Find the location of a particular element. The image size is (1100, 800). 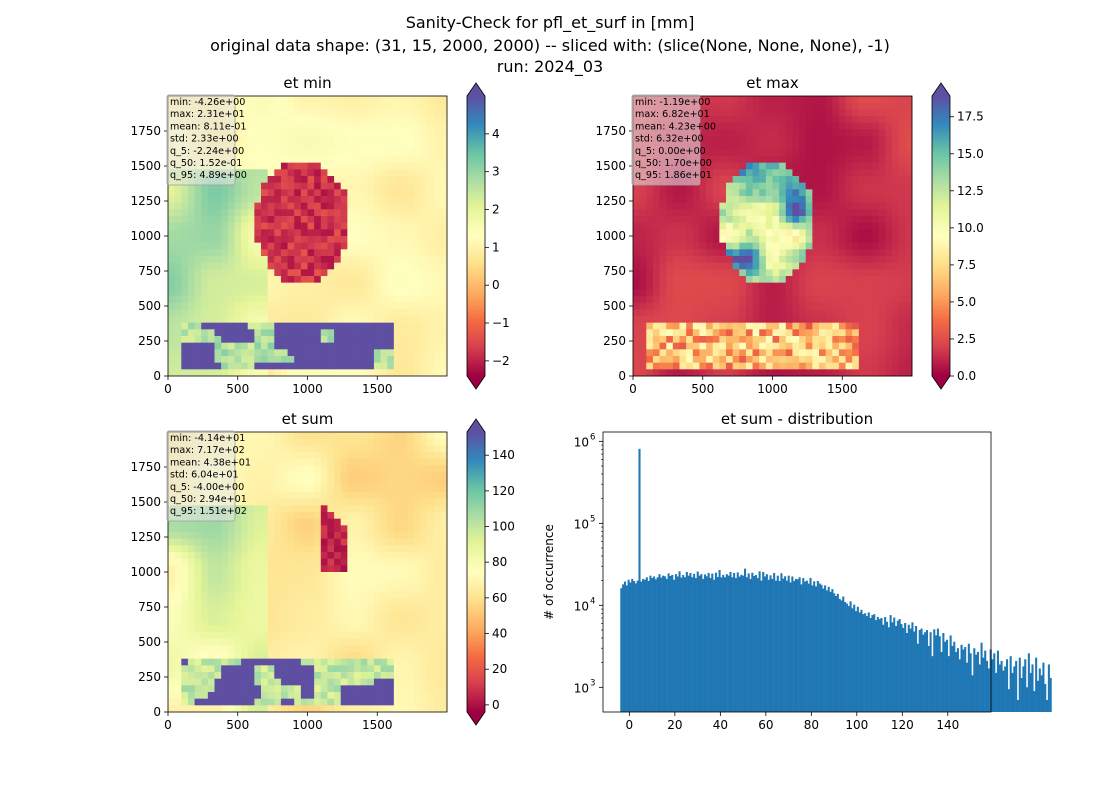

stats-line: q_5: 0.00e+00 is located at coordinates (670, 151).